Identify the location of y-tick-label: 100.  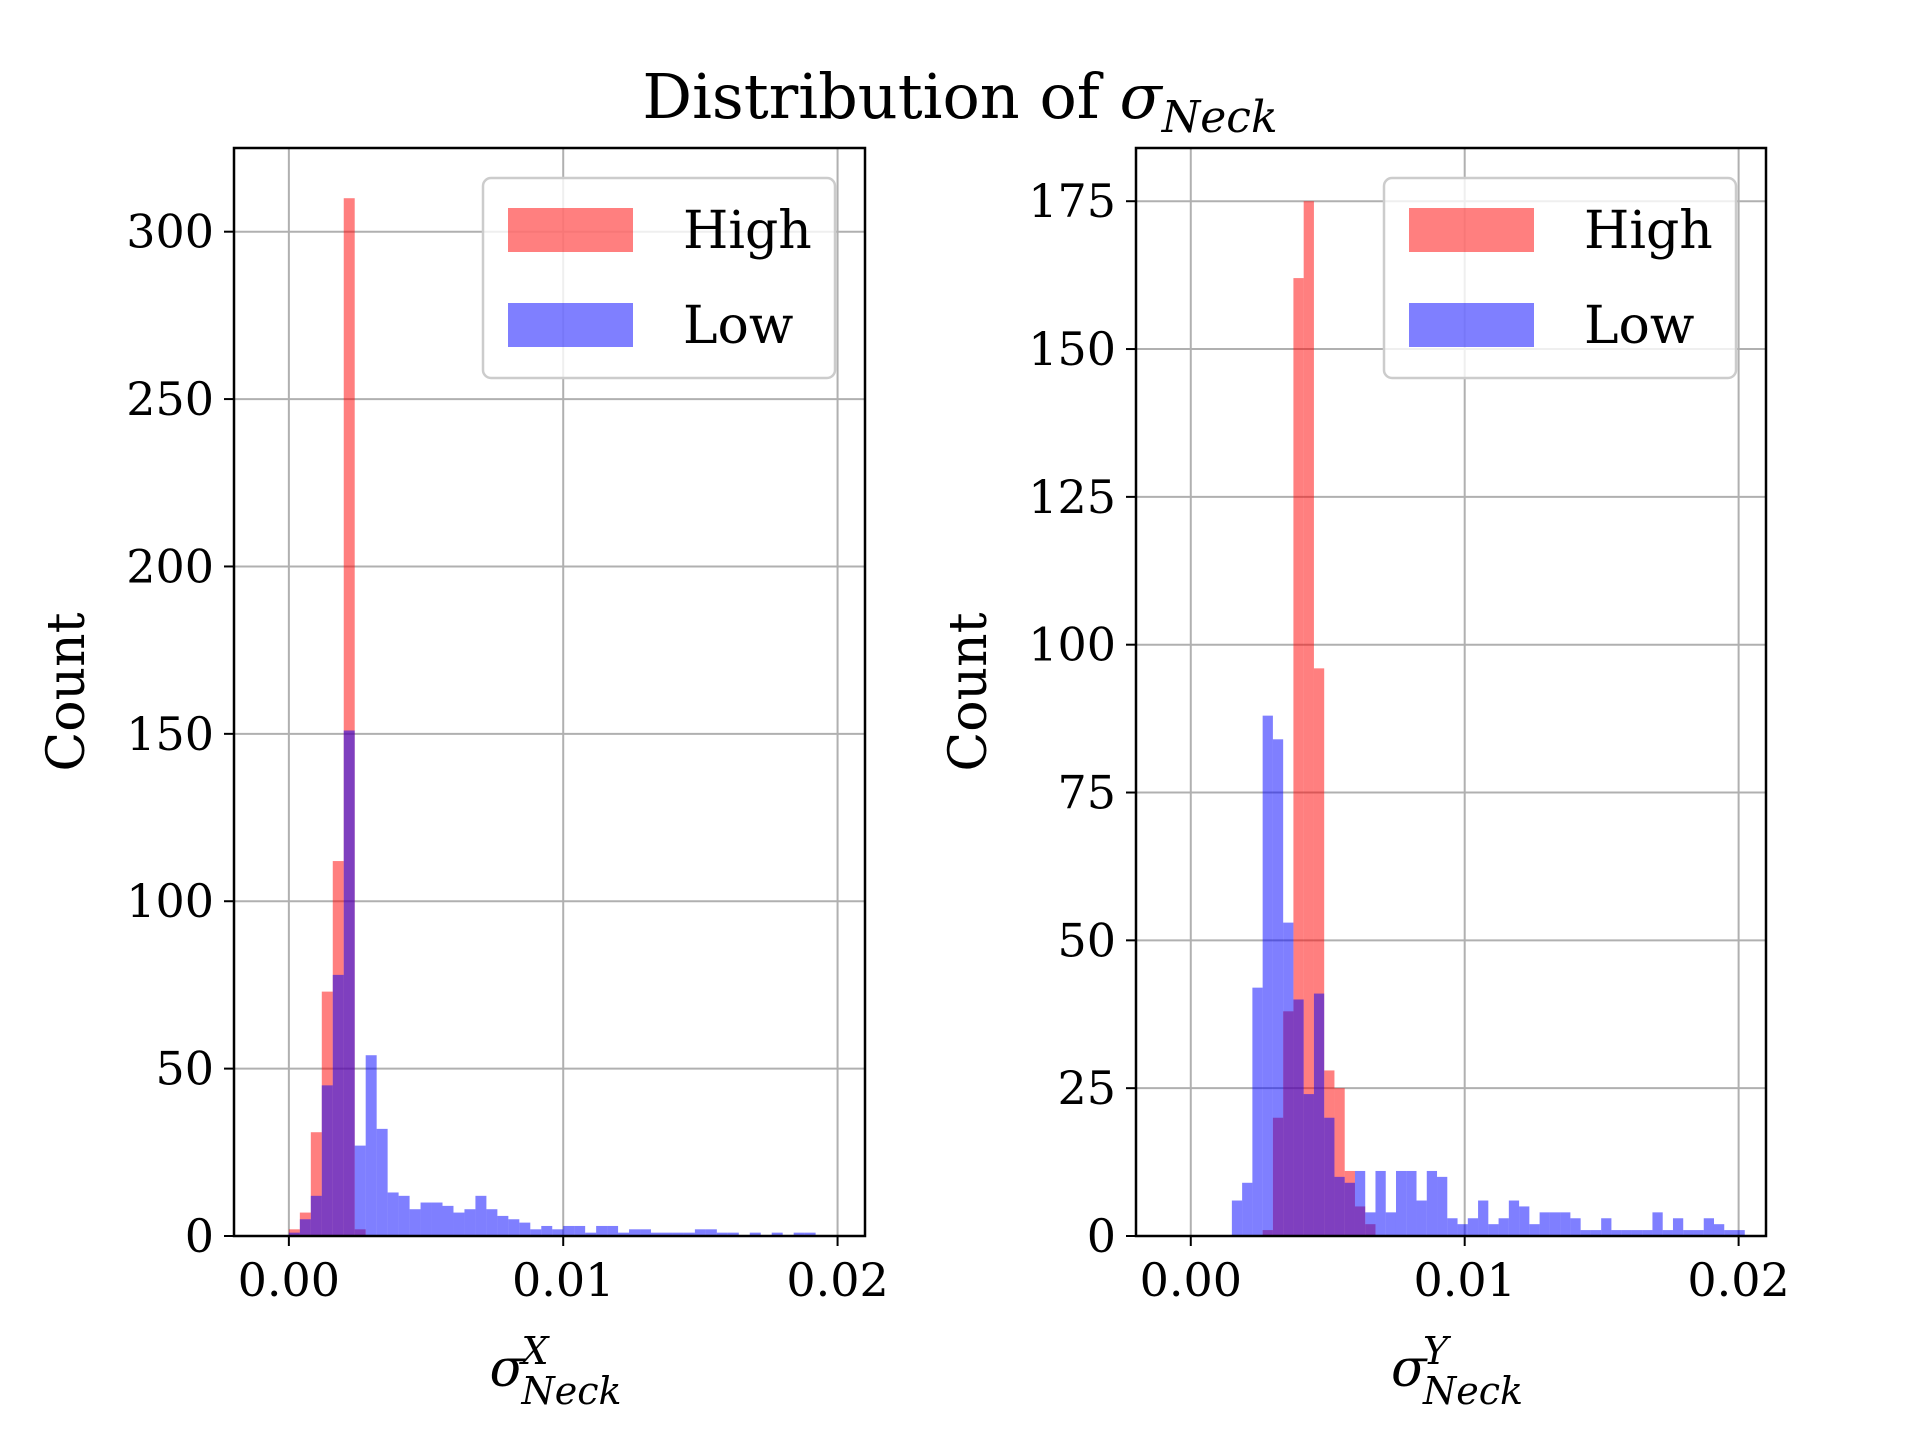
(1072, 645).